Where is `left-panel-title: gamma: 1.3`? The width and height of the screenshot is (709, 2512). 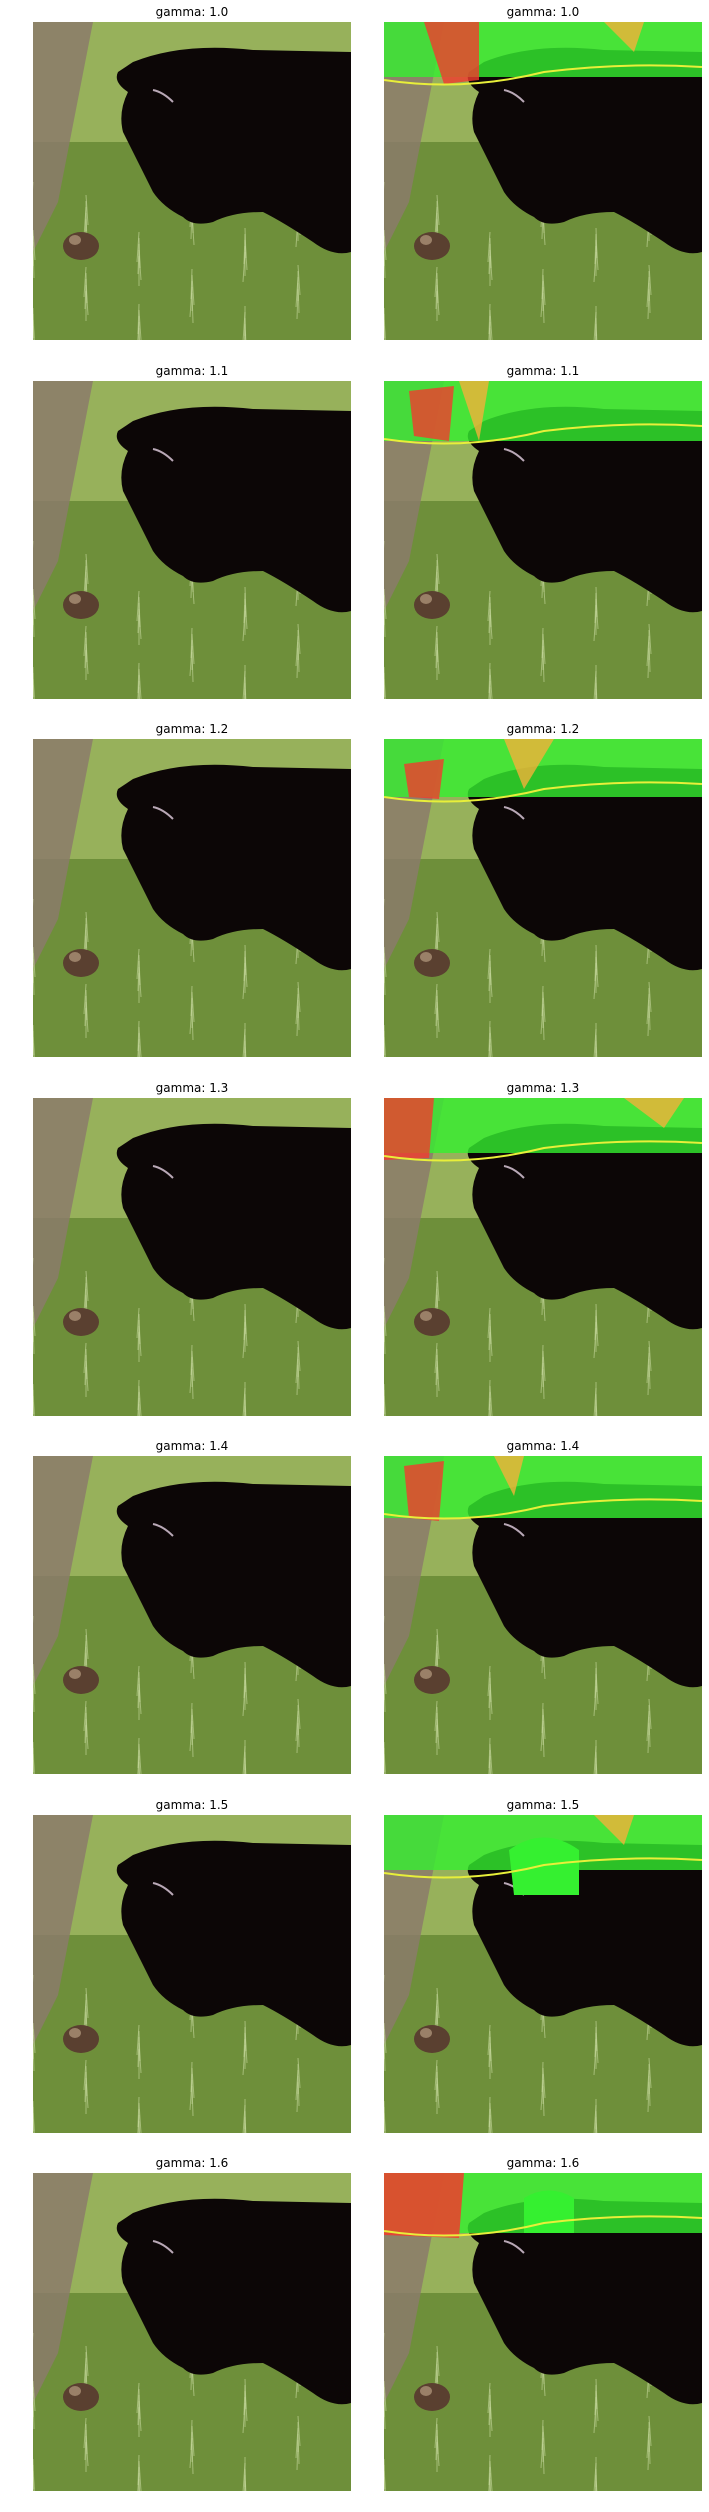
left-panel-title: gamma: 1.3 is located at coordinates (192, 1088).